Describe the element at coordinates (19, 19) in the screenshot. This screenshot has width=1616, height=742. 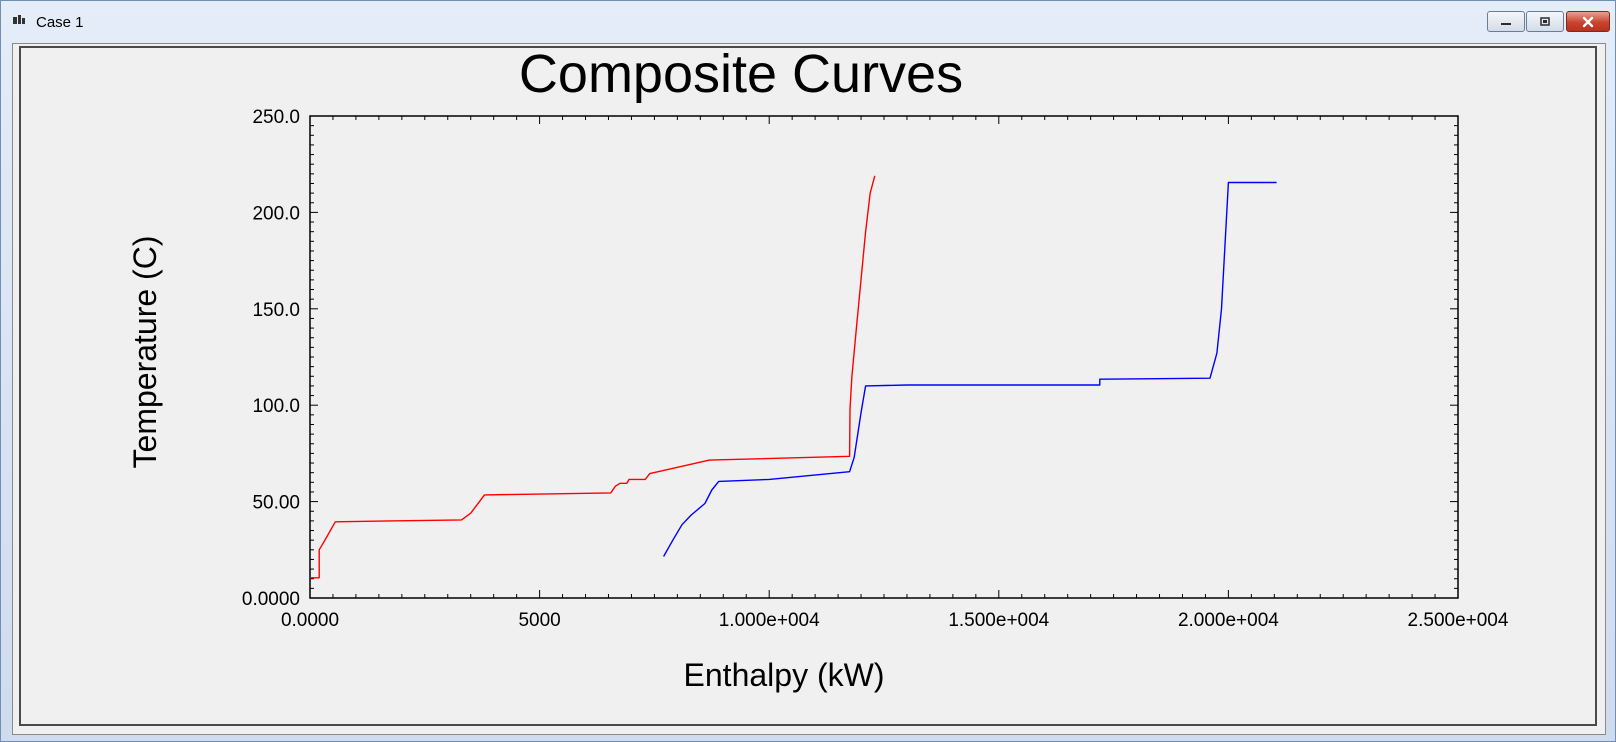
I see `app-icon` at that location.